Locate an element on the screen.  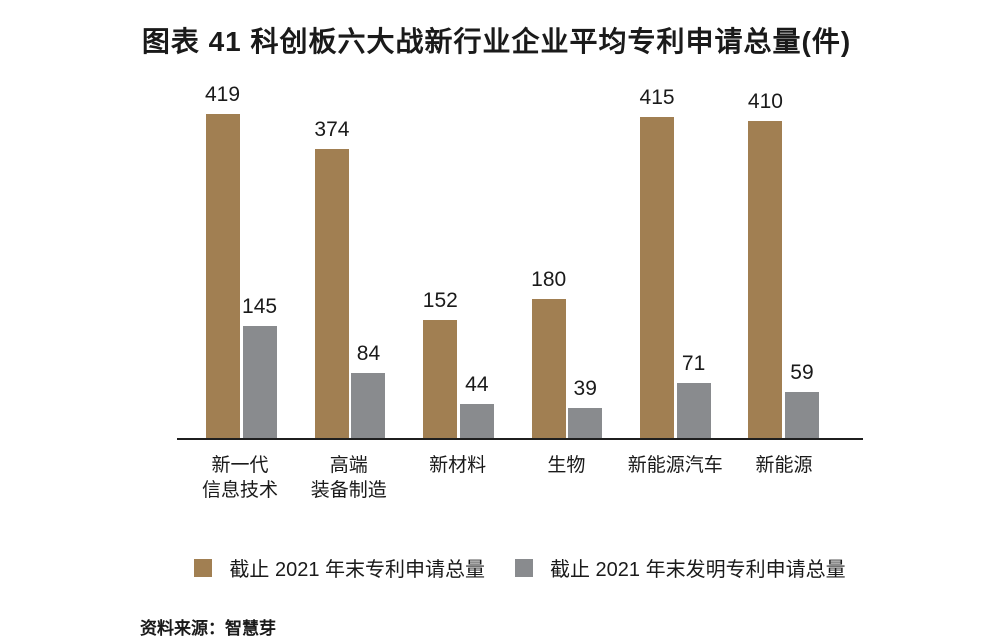
bar-column: 374 is located at coordinates (331, 278).